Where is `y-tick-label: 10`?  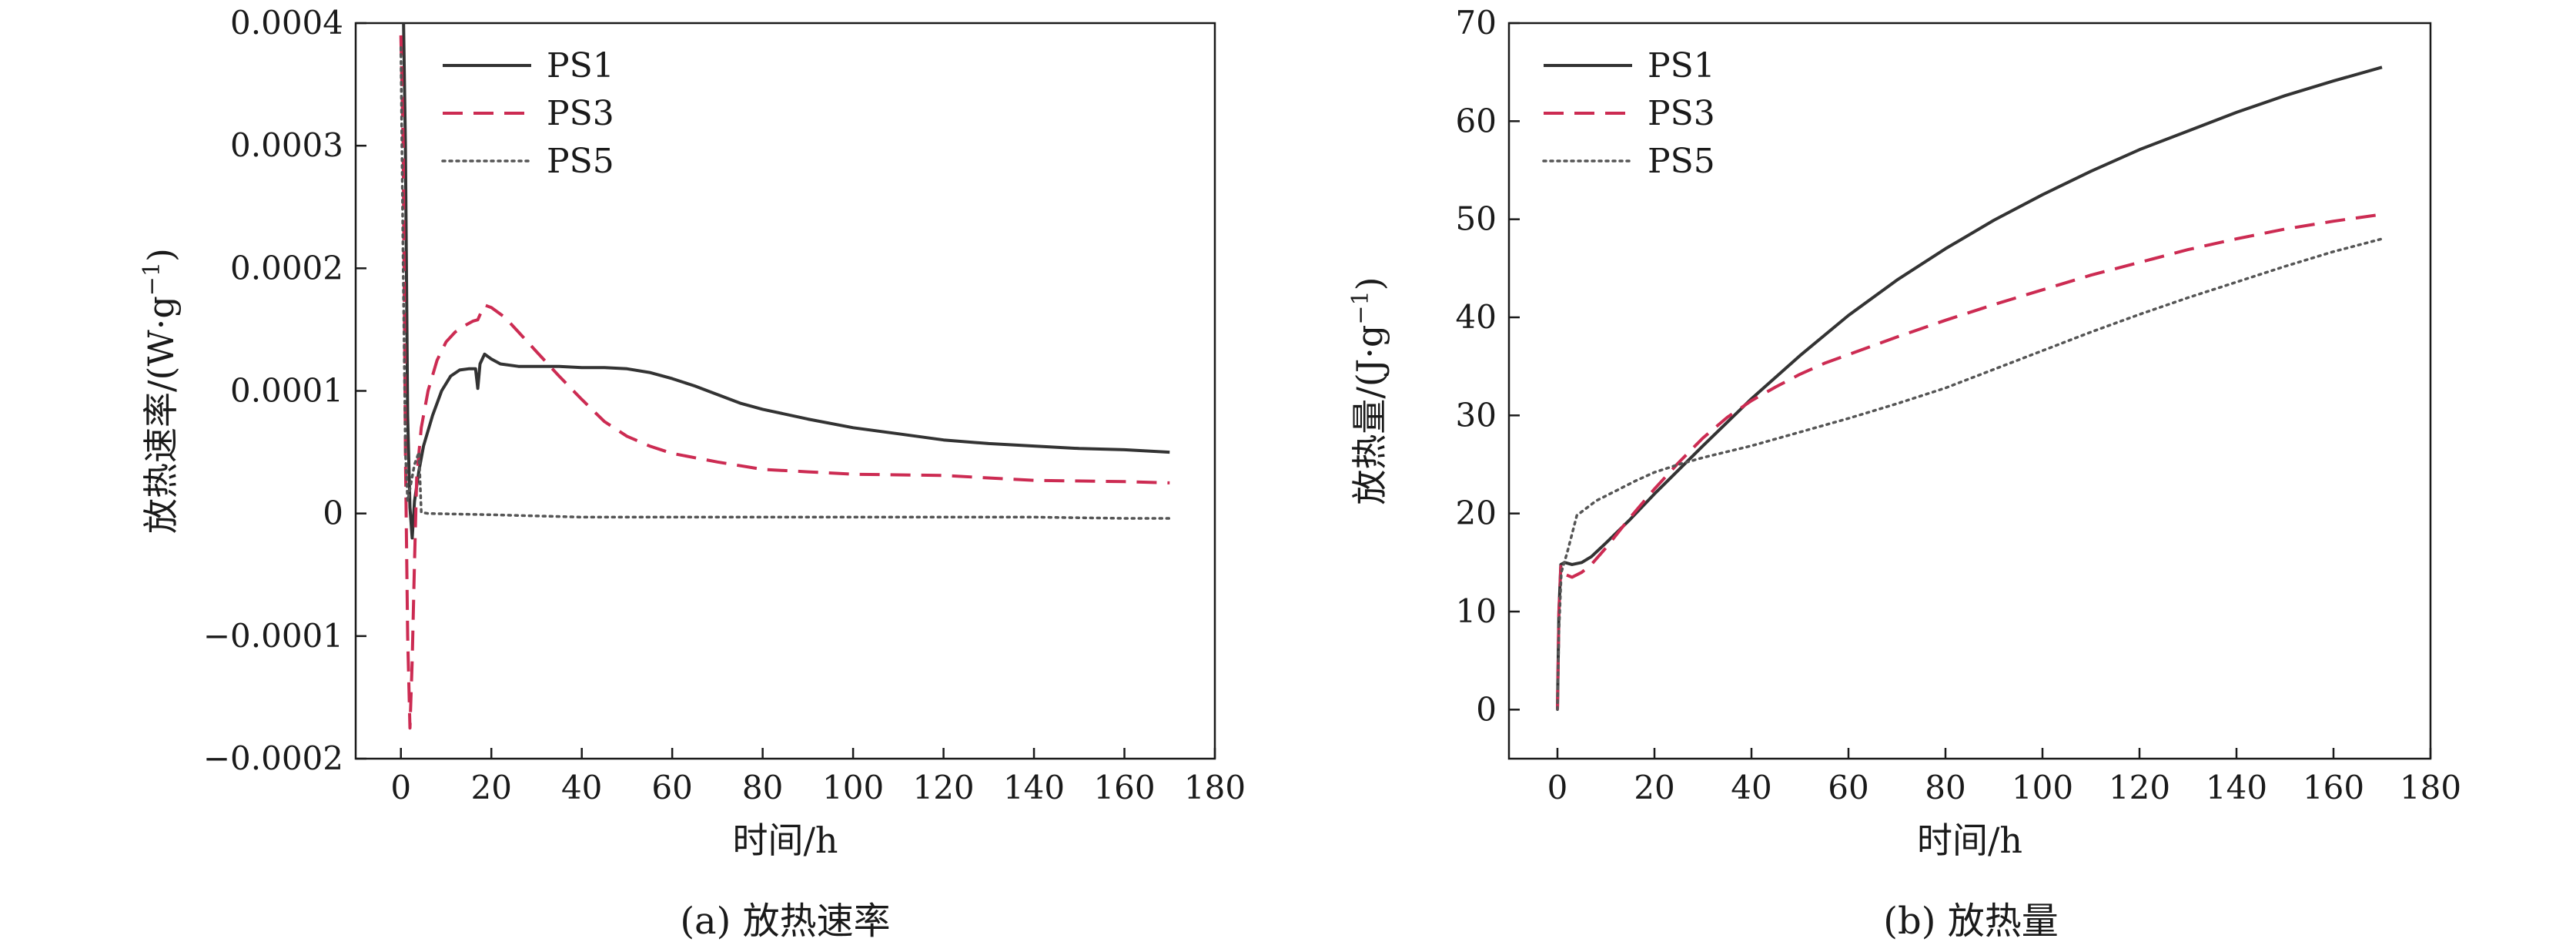 y-tick-label: 10 is located at coordinates (1476, 611).